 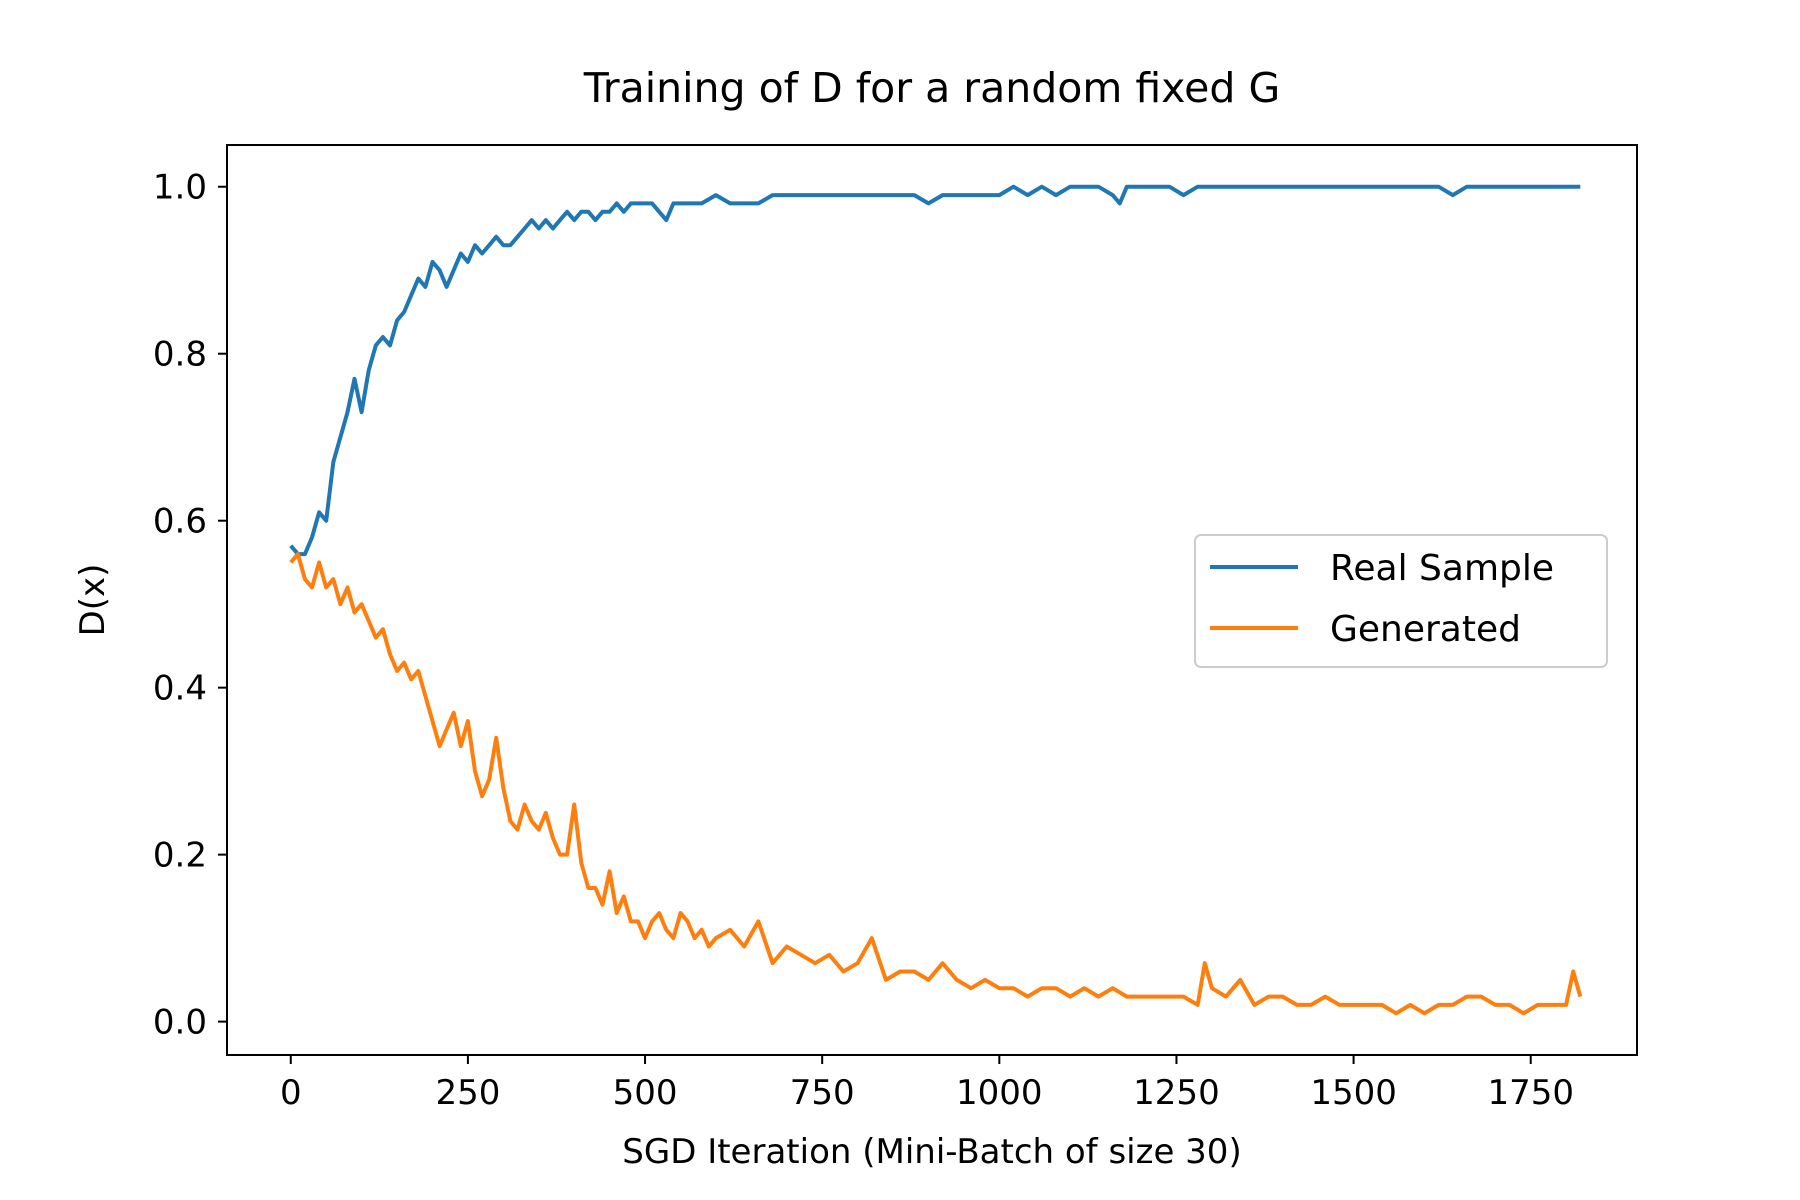 What do you see at coordinates (1442, 568) in the screenshot?
I see `legend-label-real-sample: Real Sample` at bounding box center [1442, 568].